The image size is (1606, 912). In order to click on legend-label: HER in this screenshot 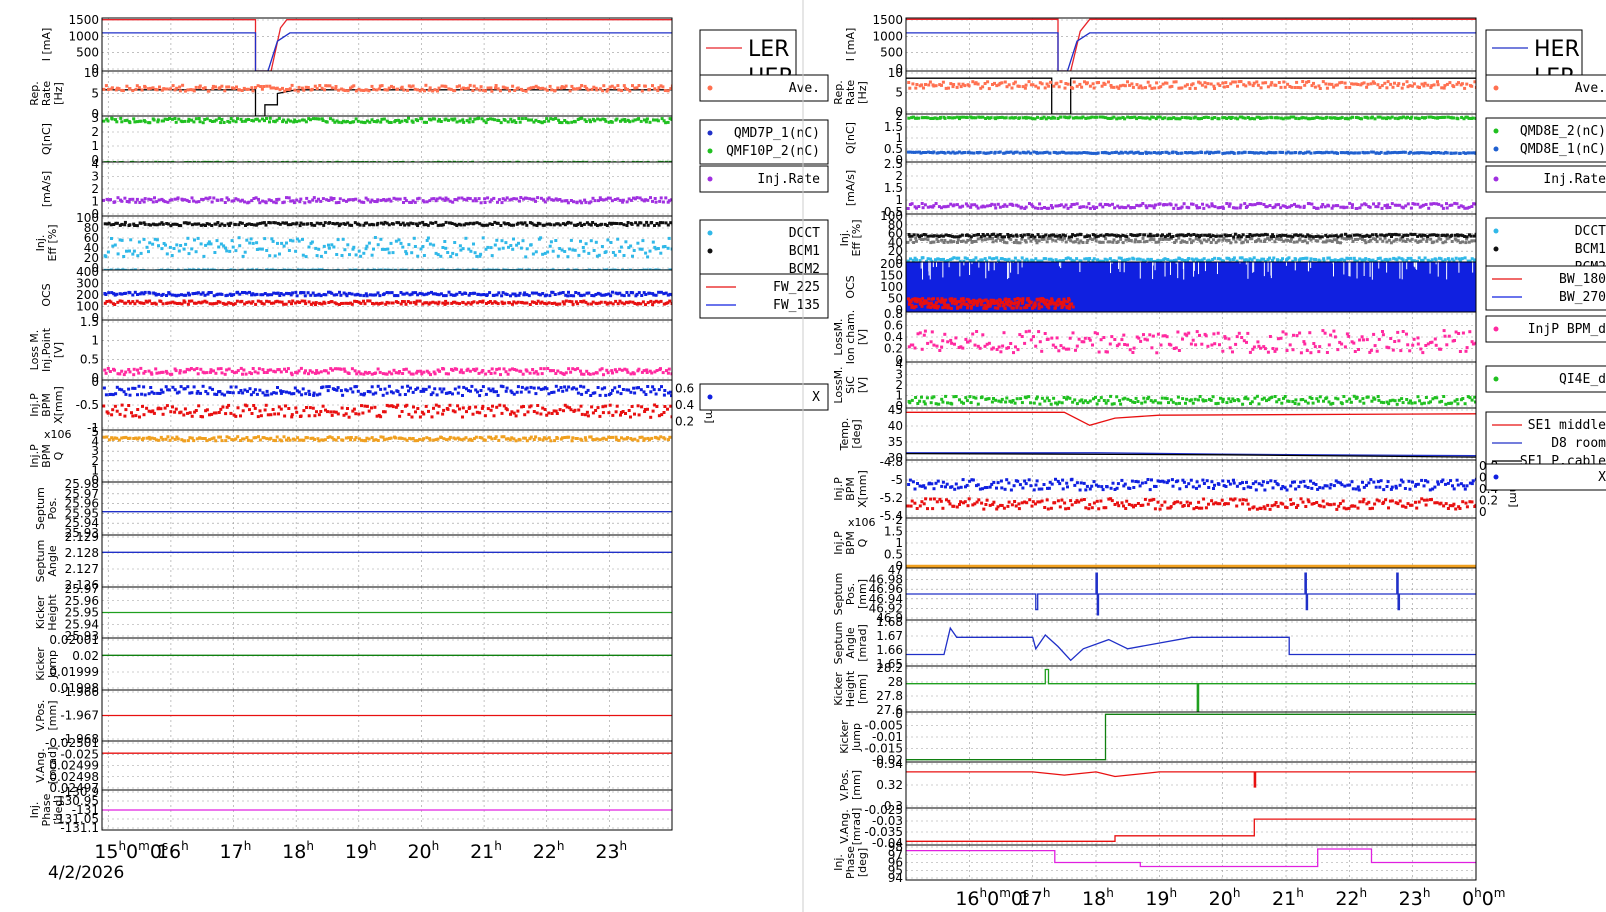, I will do `click(1557, 49)`.